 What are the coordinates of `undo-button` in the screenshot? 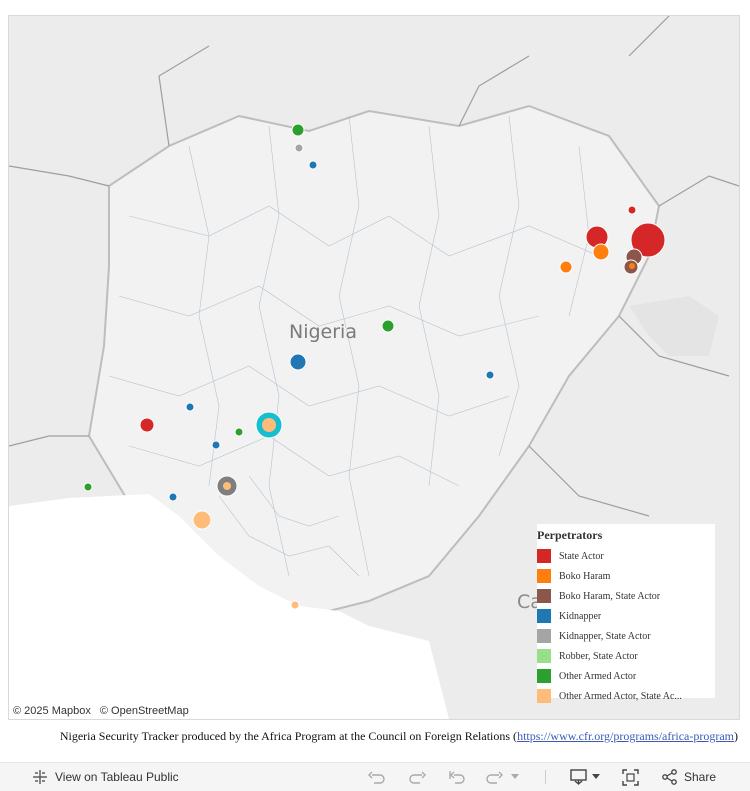 It's located at (377, 777).